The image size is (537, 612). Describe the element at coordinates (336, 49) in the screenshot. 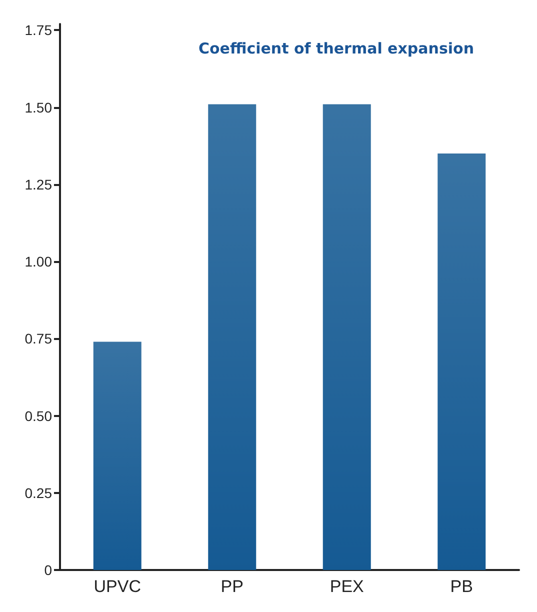

I see `text: Coefficient of thermal expansion` at that location.